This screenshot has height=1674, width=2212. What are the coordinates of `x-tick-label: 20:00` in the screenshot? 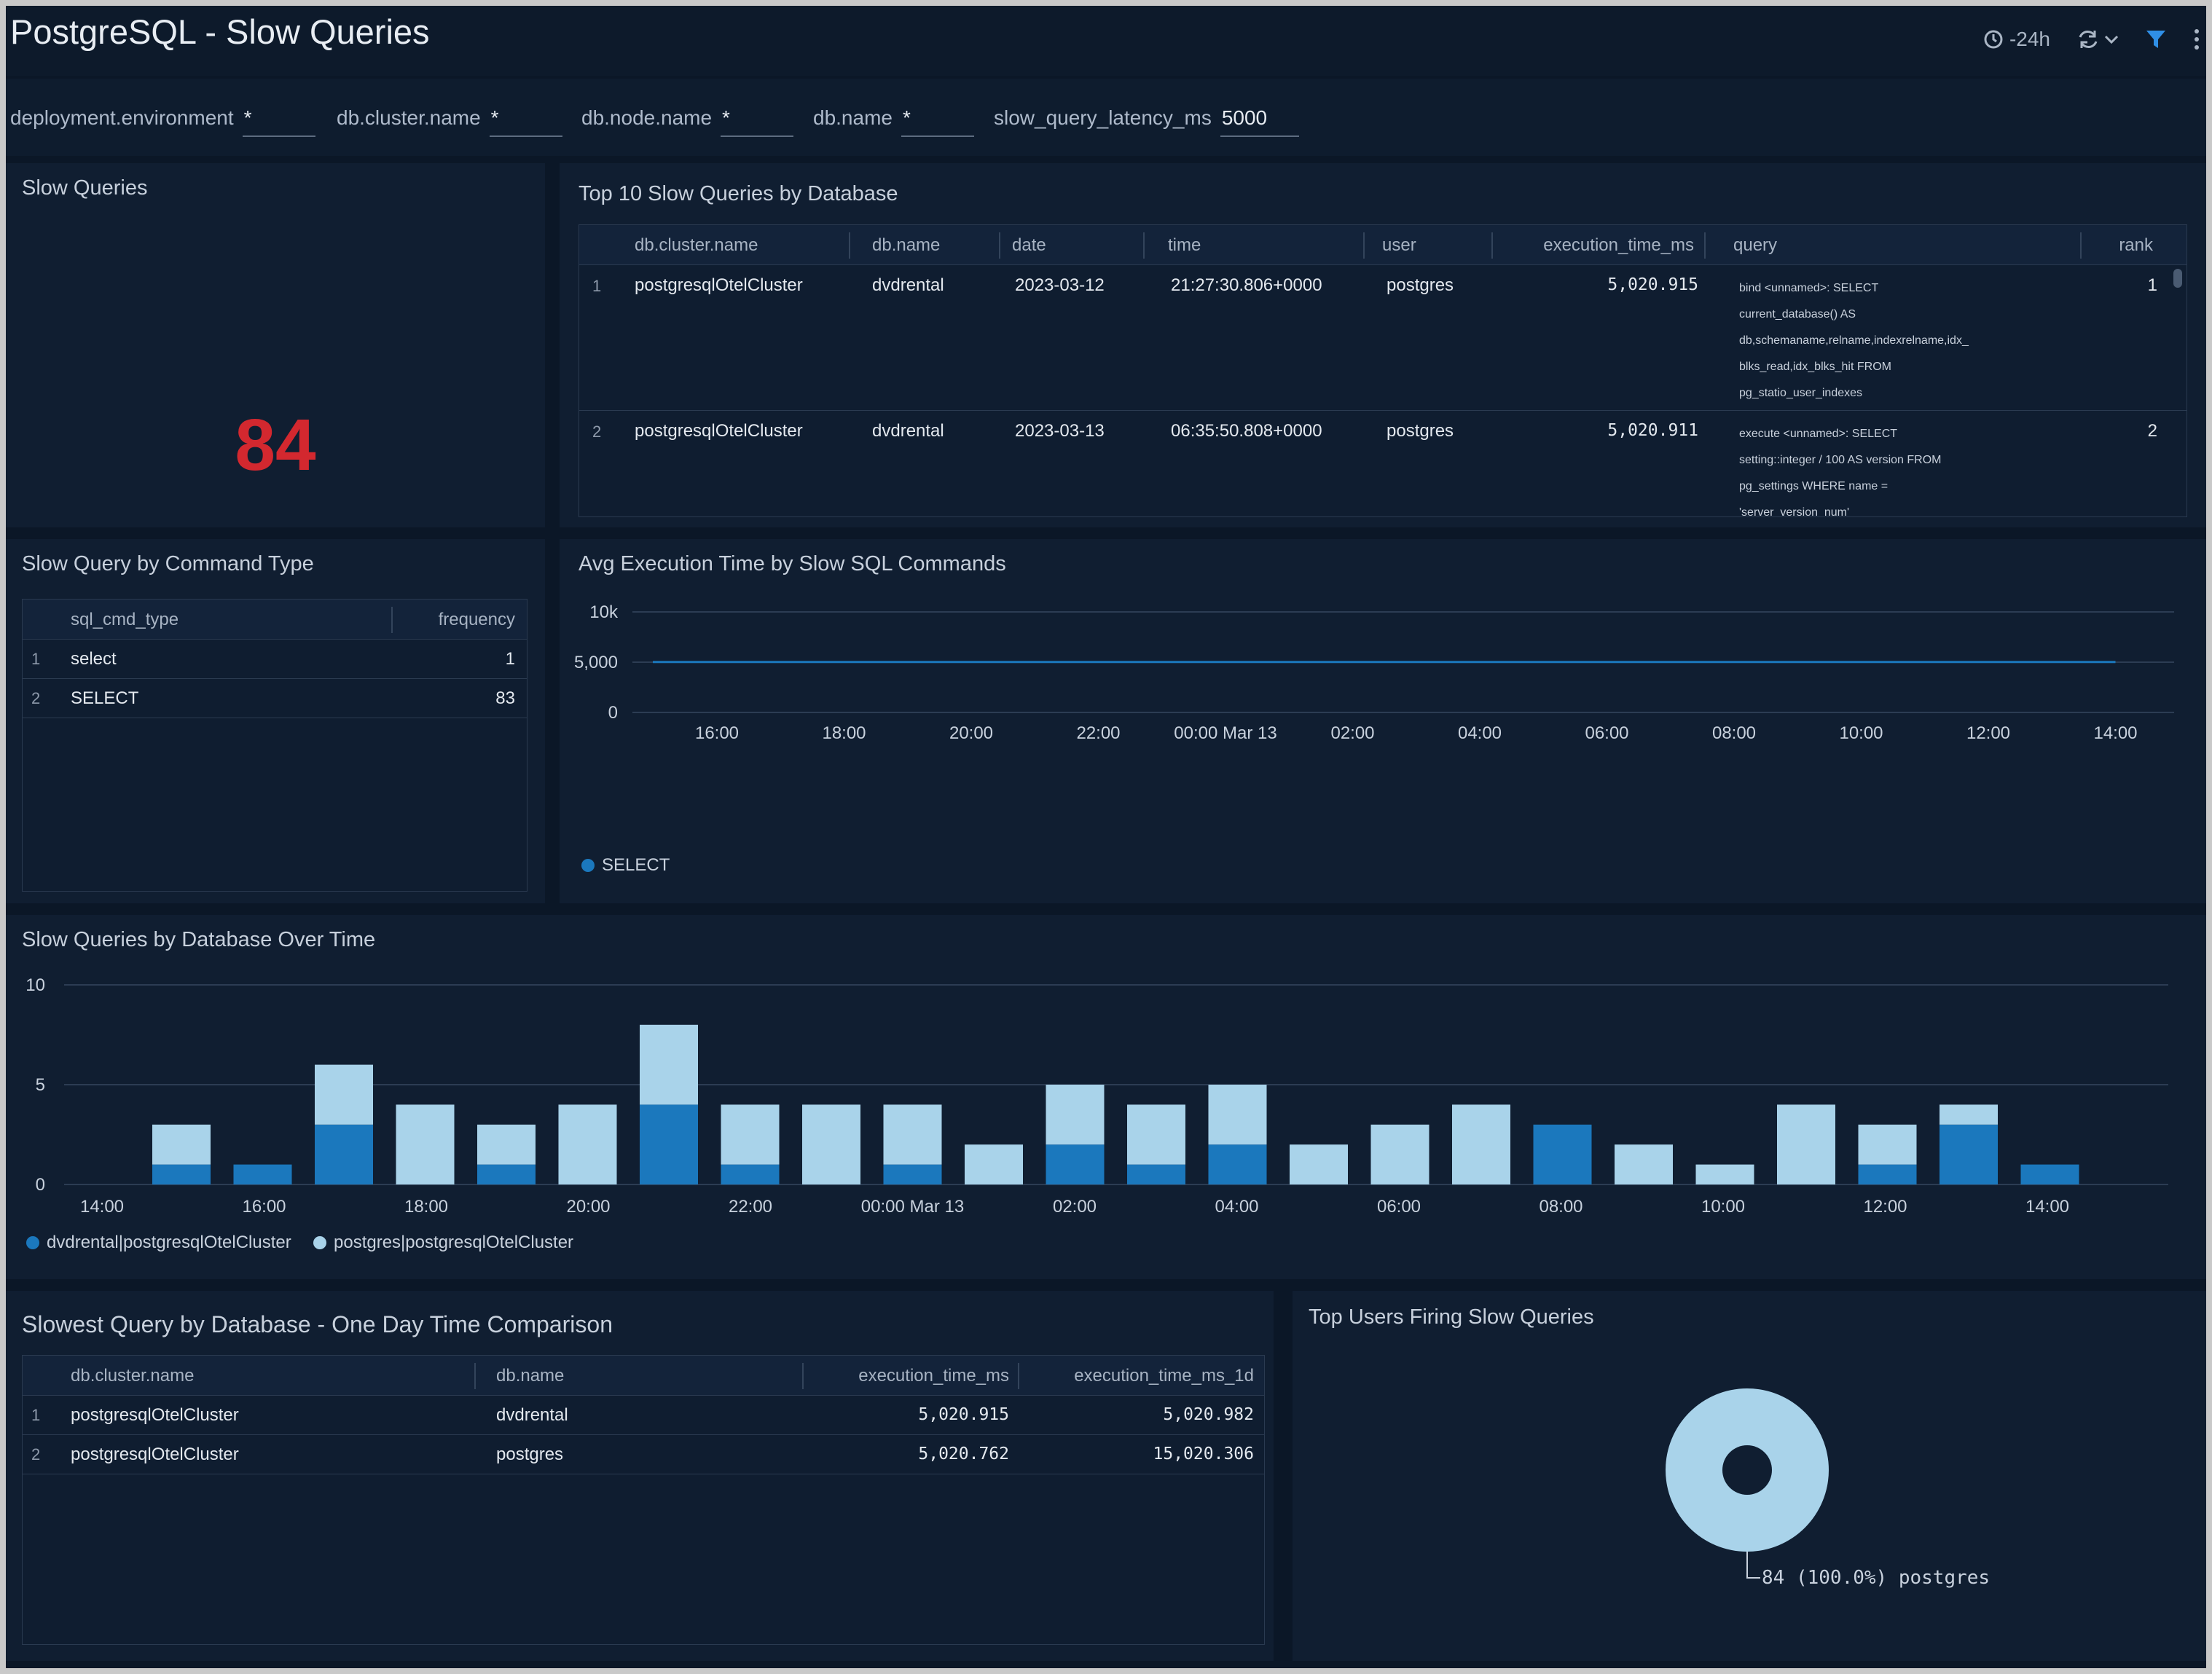 It's located at (971, 733).